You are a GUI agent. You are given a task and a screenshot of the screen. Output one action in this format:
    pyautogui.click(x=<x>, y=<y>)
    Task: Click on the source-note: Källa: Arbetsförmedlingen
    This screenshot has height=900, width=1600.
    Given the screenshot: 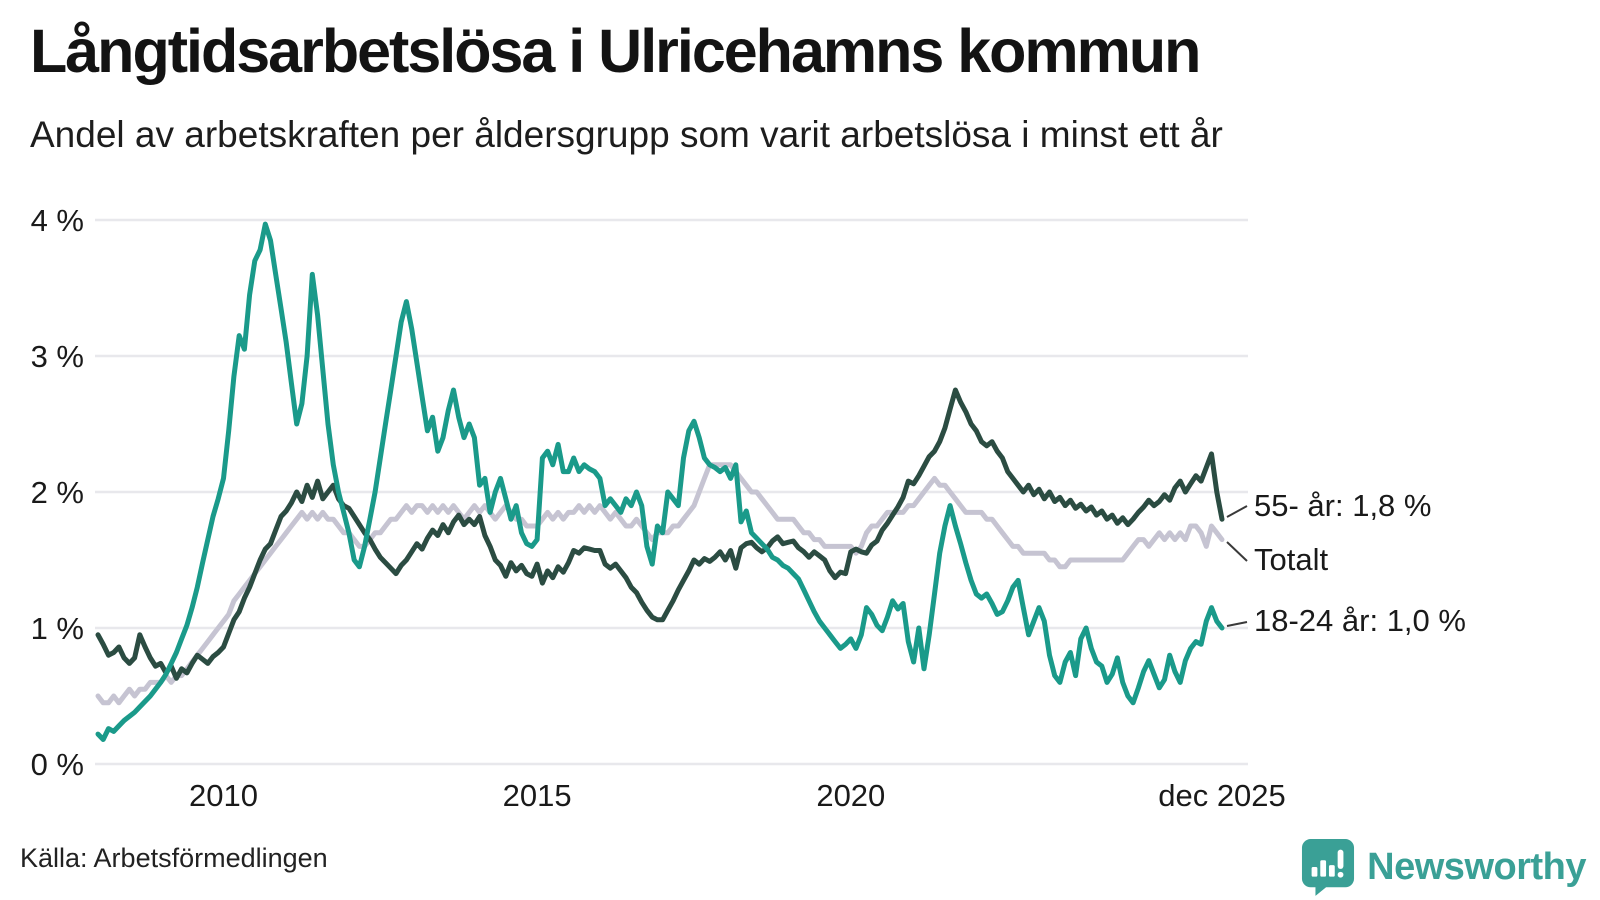 What is the action you would take?
    pyautogui.click(x=174, y=858)
    